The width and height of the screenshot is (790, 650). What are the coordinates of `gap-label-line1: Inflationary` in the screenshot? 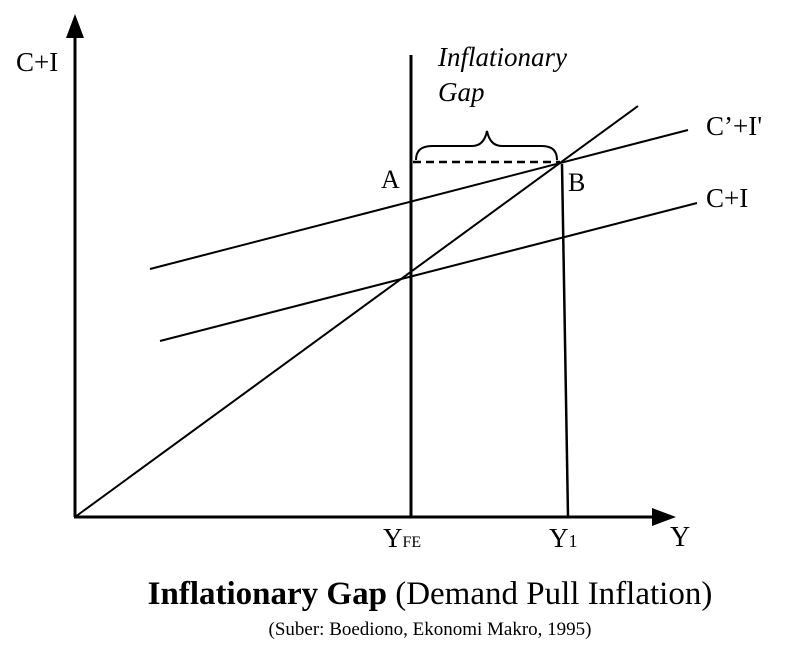 It's located at (502, 57).